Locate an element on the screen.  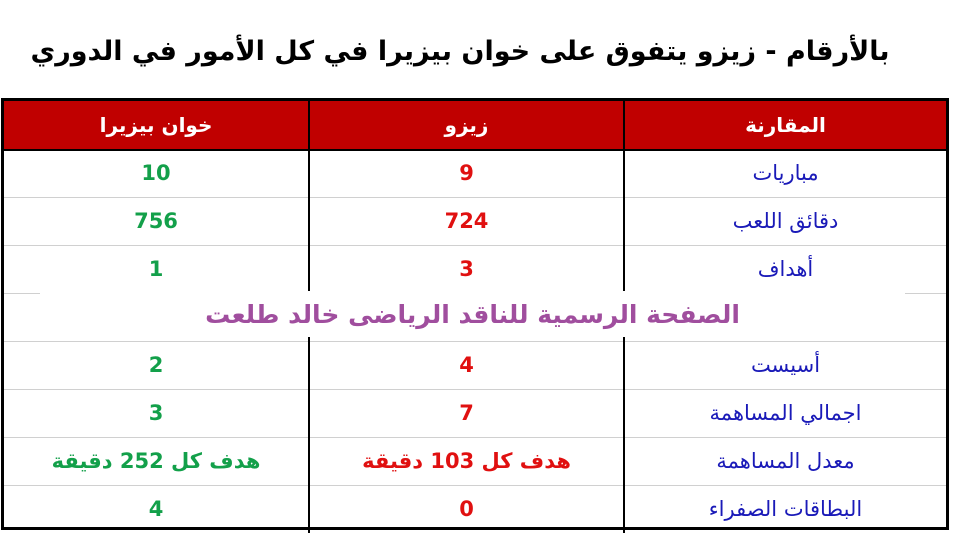
row-label: معدل المساهمة is located at coordinates (784, 461).